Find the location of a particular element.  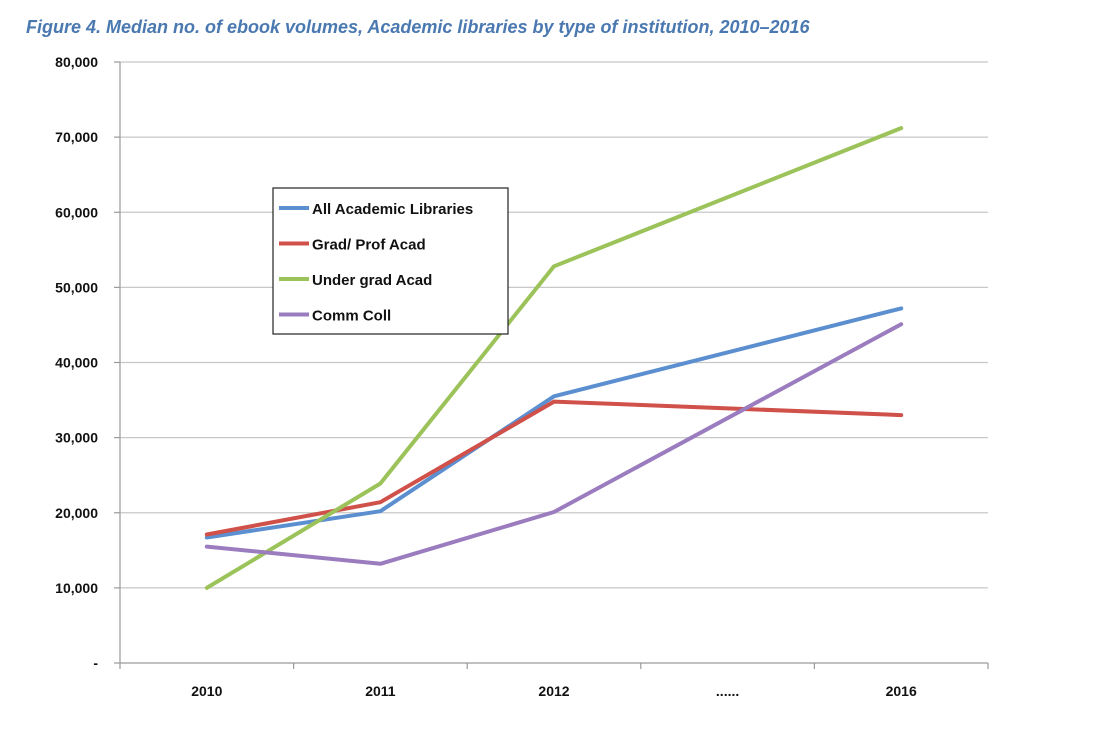

y-tick-label: - is located at coordinates (95, 663).